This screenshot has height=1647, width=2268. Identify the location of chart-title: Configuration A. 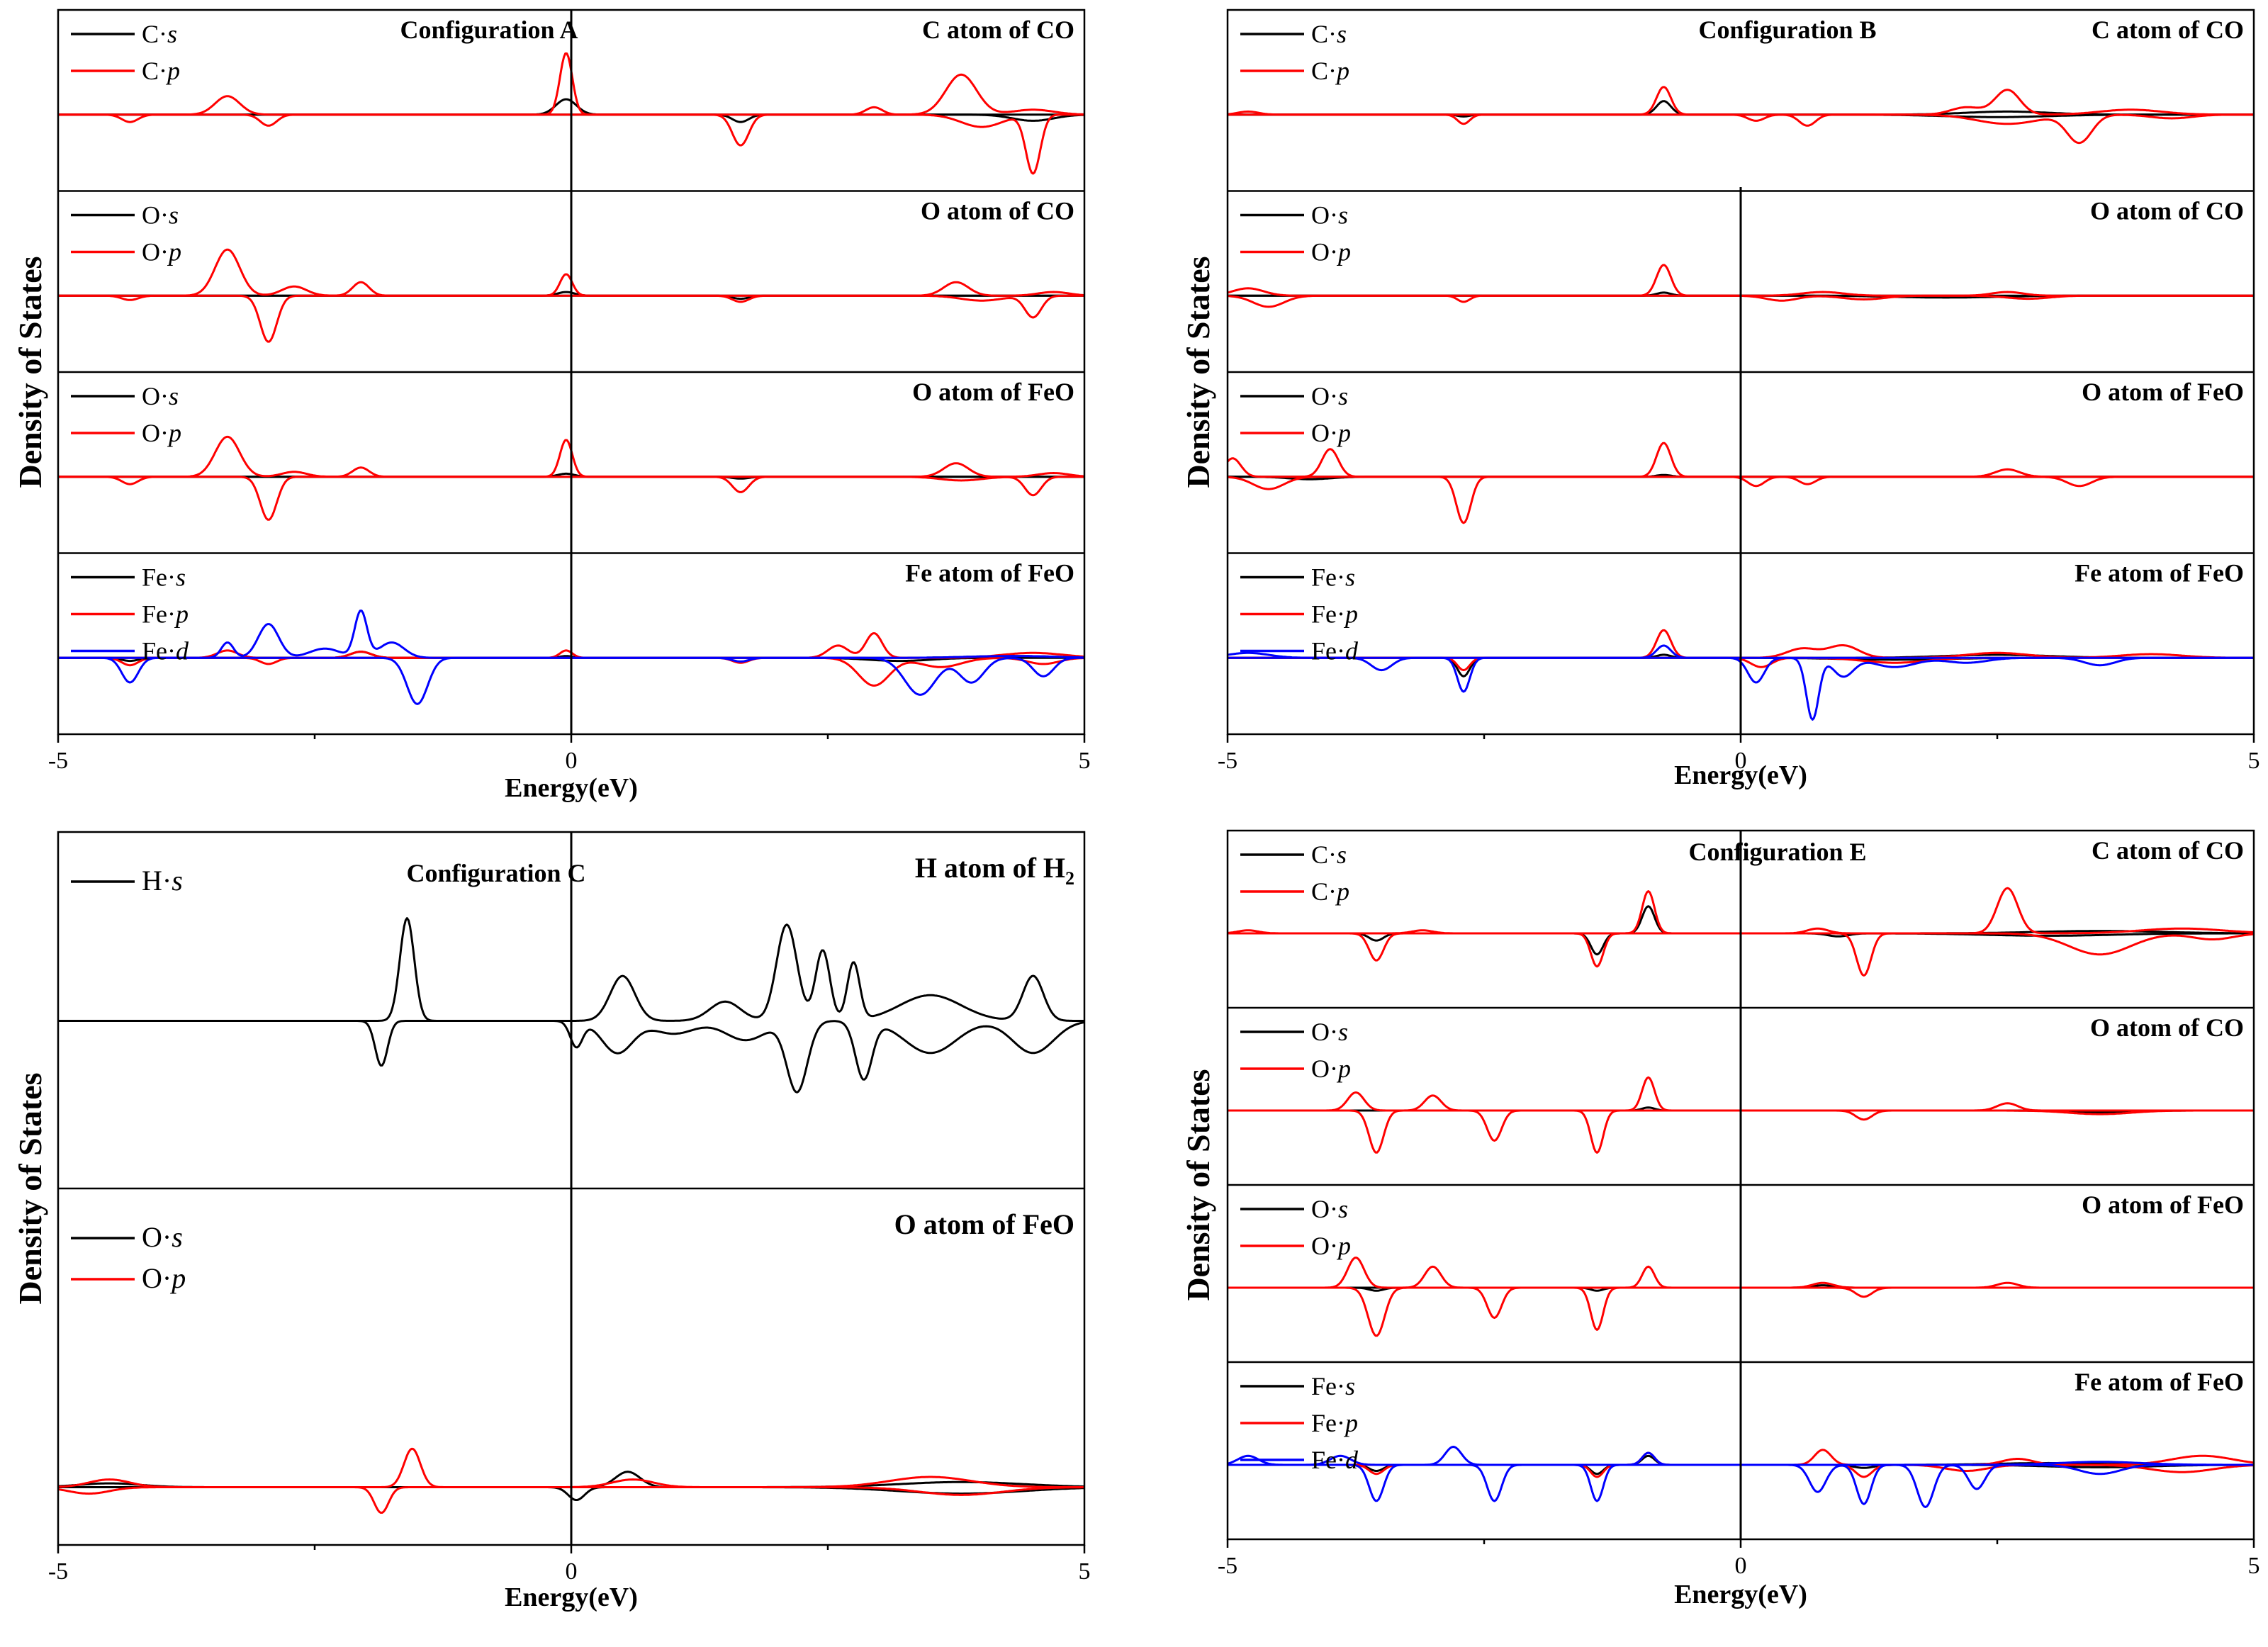
(489, 30).